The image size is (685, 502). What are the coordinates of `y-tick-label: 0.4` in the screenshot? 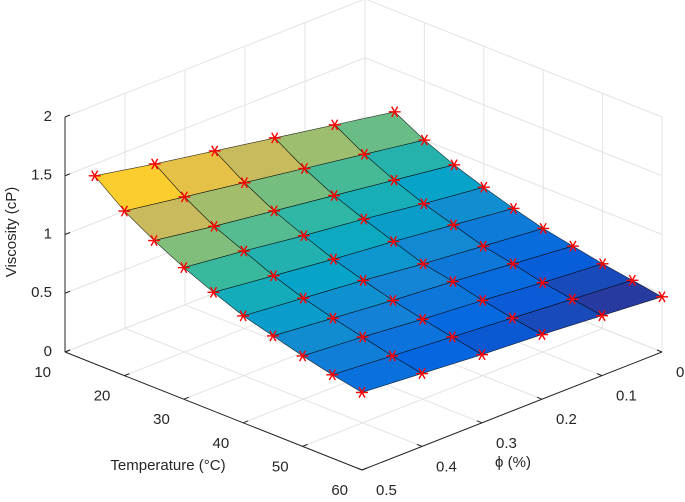 It's located at (446, 466).